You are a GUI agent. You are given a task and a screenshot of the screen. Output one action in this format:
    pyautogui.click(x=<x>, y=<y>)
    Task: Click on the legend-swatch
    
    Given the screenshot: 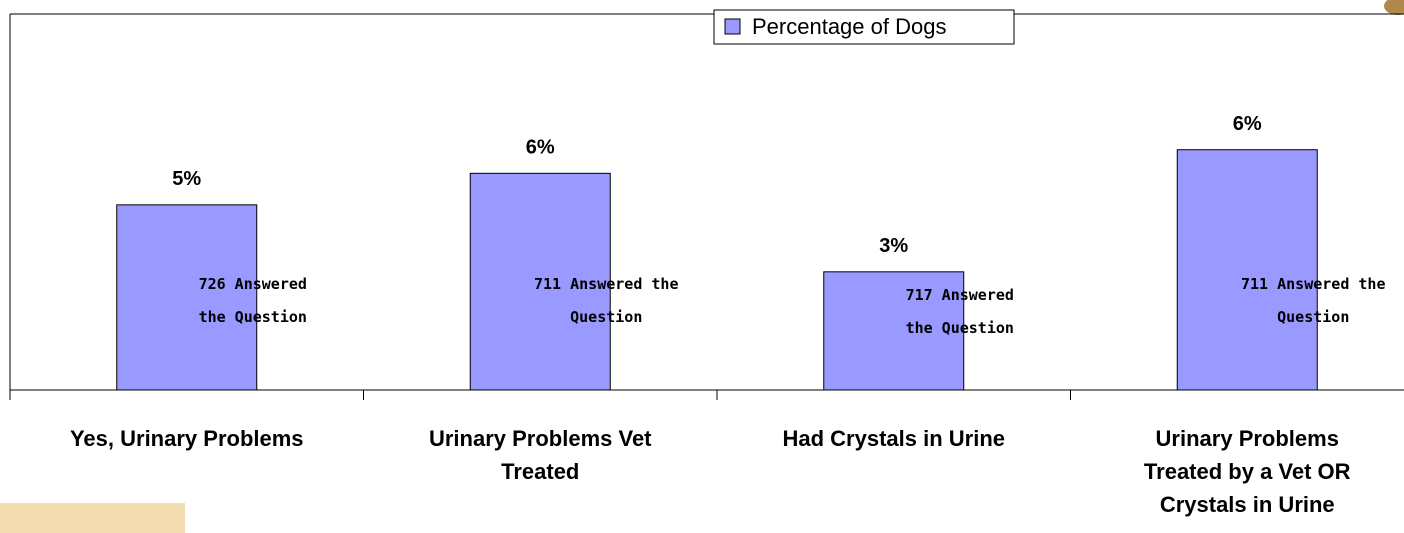 What is the action you would take?
    pyautogui.click(x=732, y=26)
    